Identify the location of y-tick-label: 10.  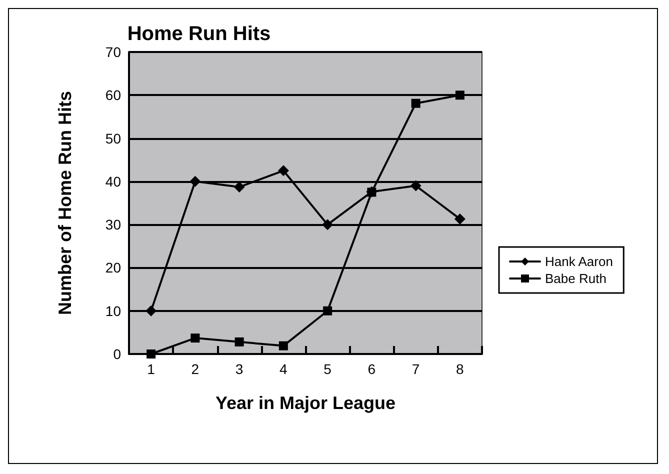
(113, 310).